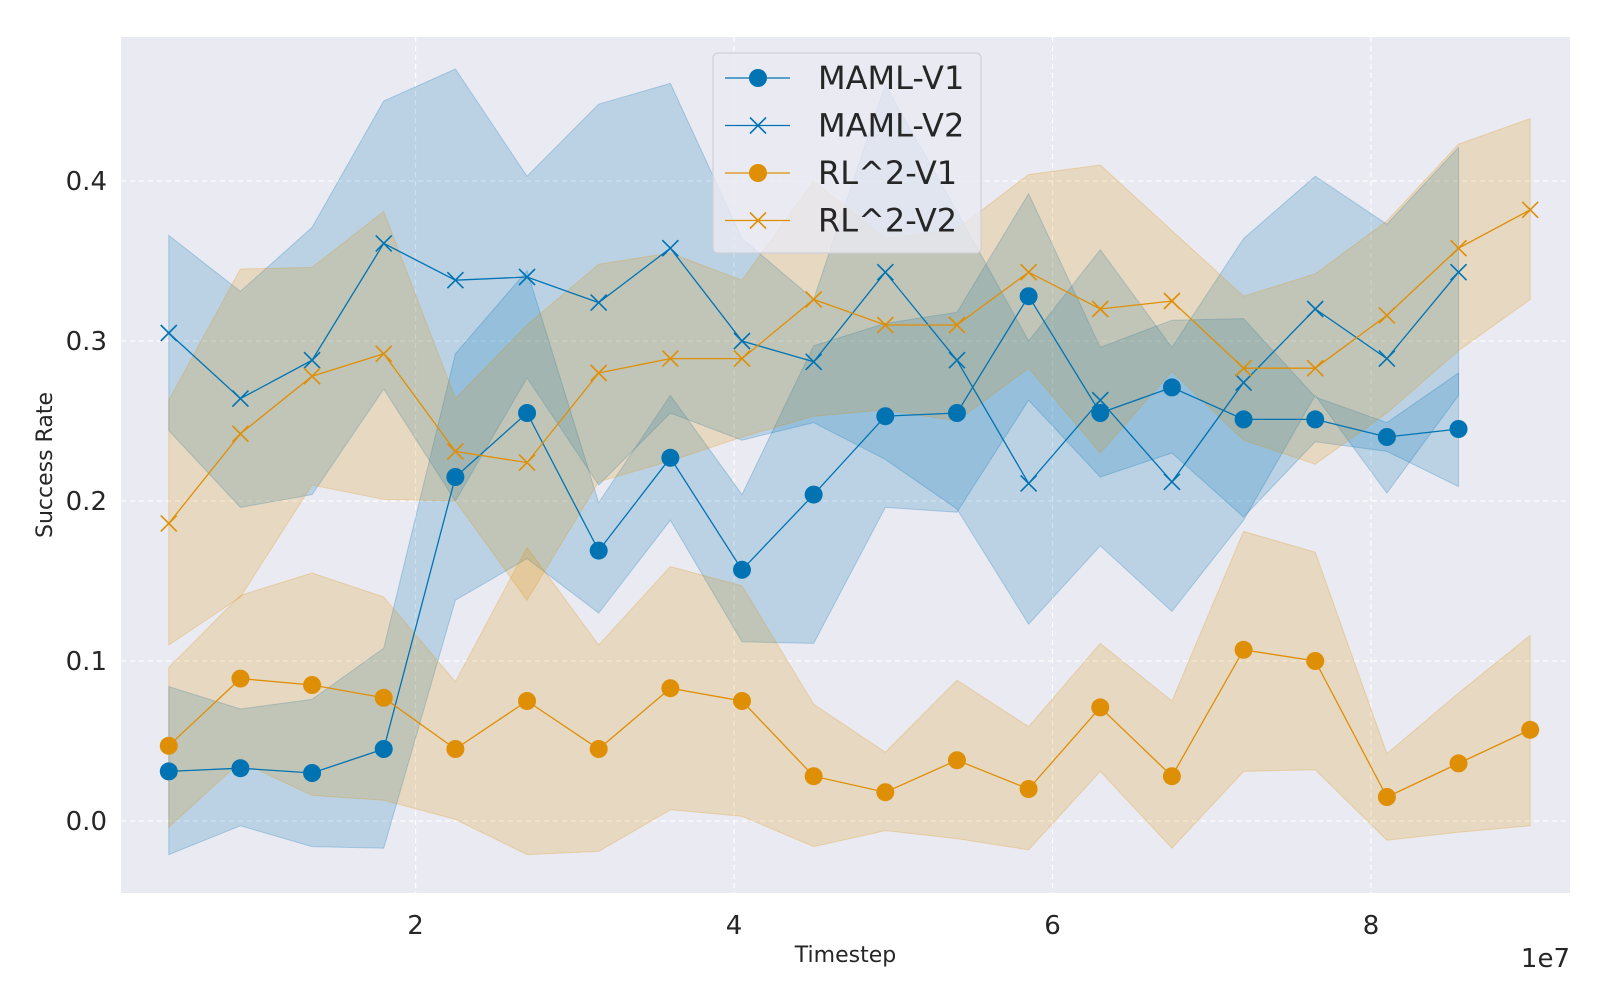 This screenshot has height=1000, width=1600. I want to click on legend-marker-rl-2-v1, so click(758, 173).